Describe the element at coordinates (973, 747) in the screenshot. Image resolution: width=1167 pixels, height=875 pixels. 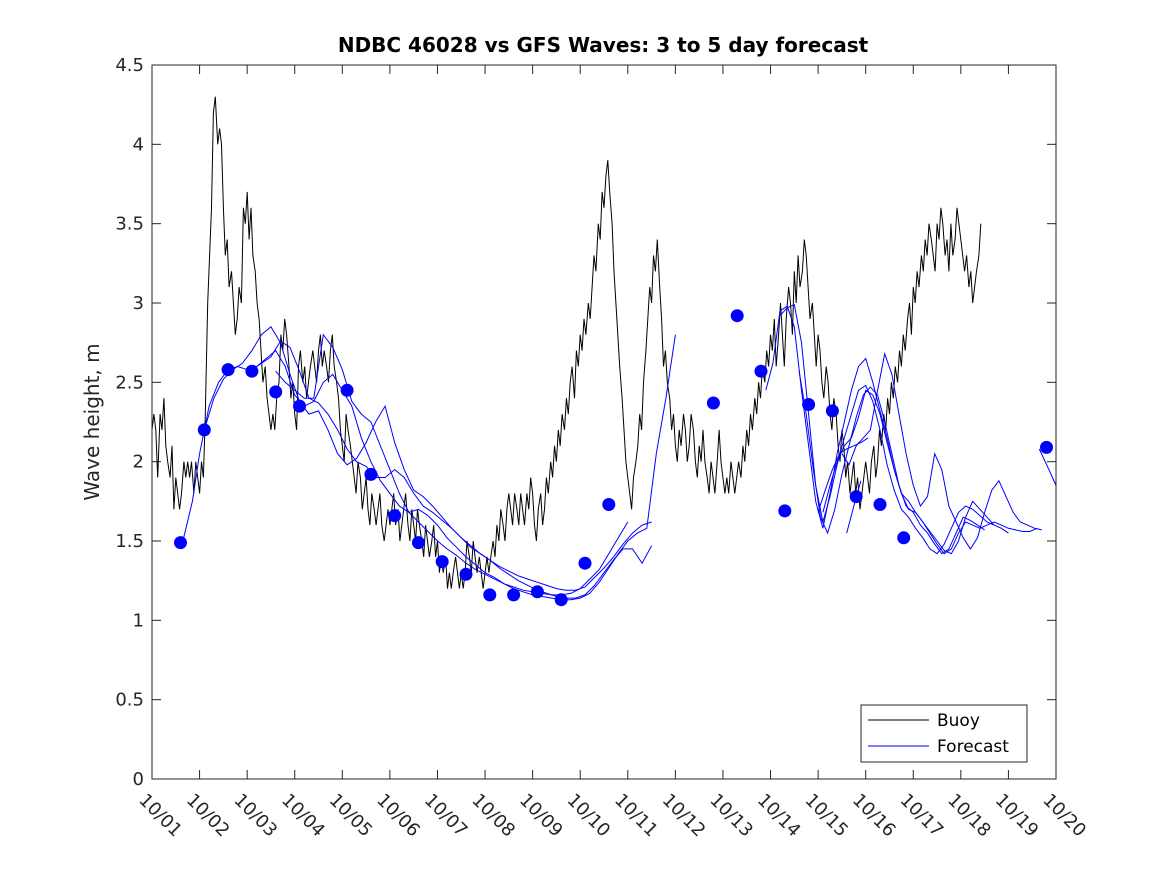
I see `legend-forecast-label: Forecast` at that location.